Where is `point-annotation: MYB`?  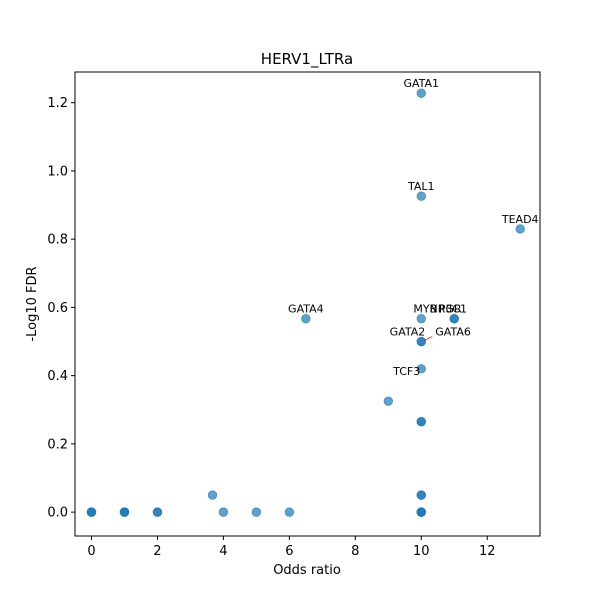
point-annotation: MYB is located at coordinates (425, 309).